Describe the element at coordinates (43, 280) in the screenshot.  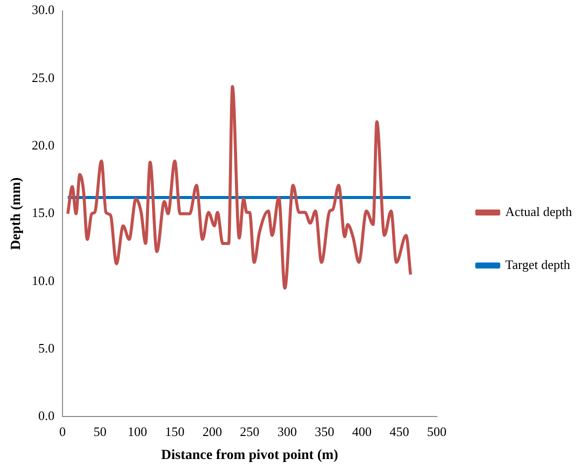
I see `y-tick-label: 10.0` at that location.